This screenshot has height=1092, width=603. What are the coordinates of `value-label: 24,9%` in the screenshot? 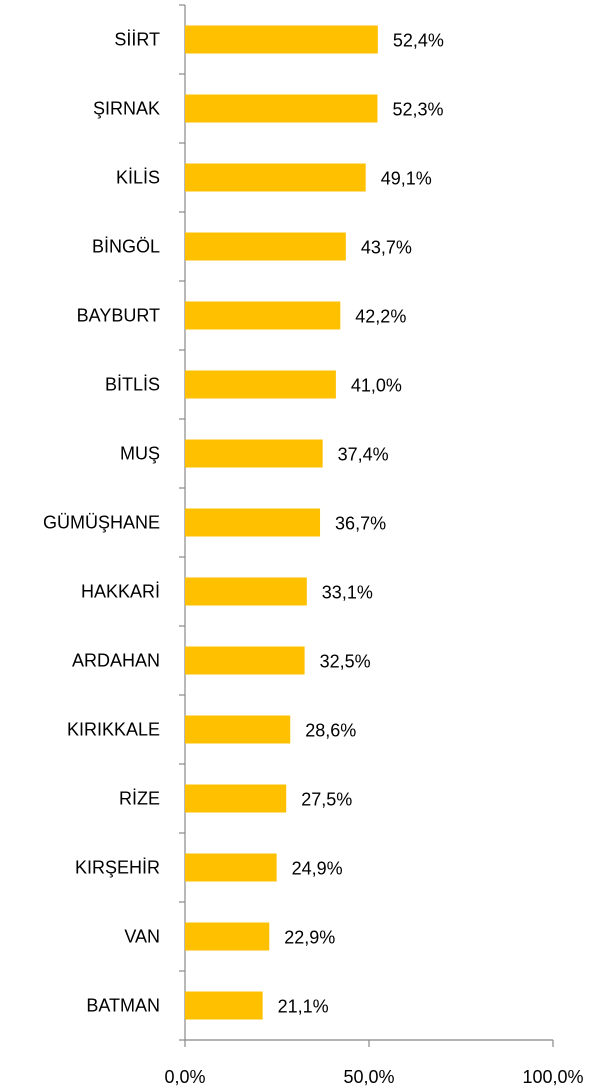 It's located at (317, 868).